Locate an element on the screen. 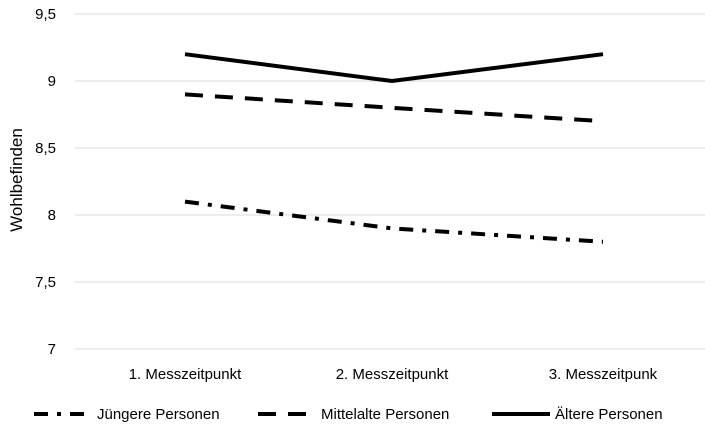  y-tick-label: 9,5 is located at coordinates (45, 14).